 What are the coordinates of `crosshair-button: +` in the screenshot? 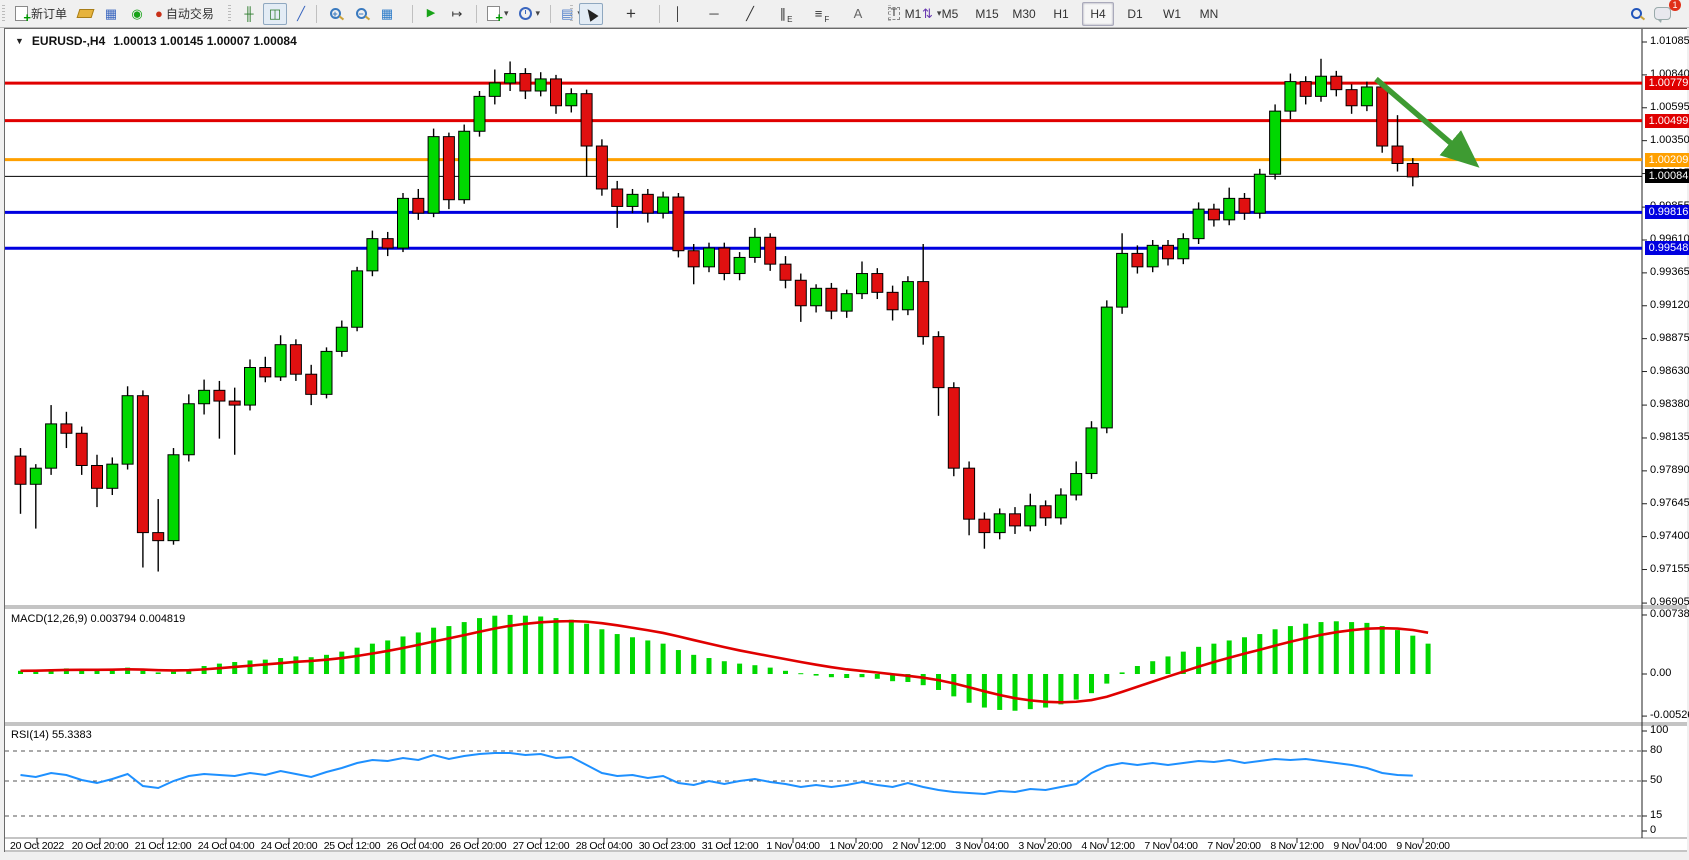 It's located at (631, 14).